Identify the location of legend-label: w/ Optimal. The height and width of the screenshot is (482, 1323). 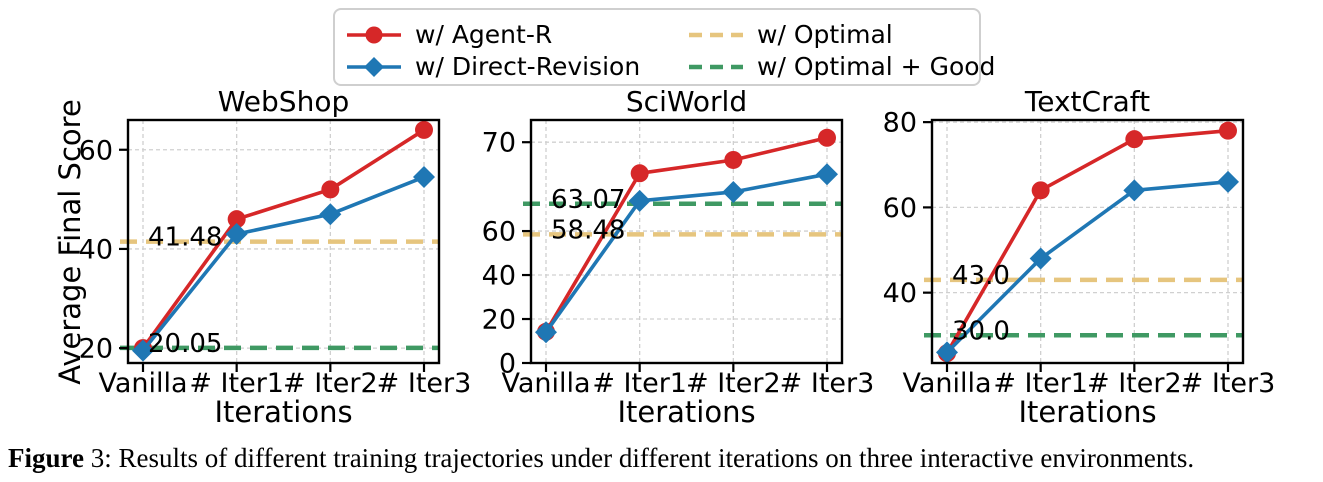
(825, 34).